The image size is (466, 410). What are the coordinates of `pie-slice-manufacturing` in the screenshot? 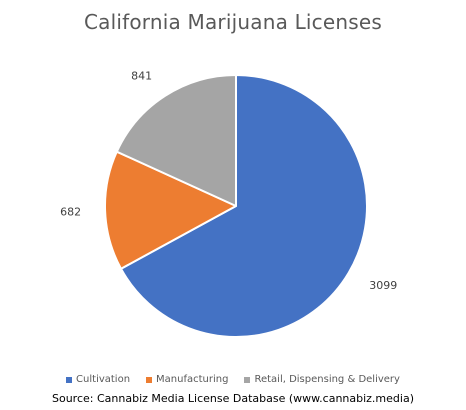 It's located at (170, 210).